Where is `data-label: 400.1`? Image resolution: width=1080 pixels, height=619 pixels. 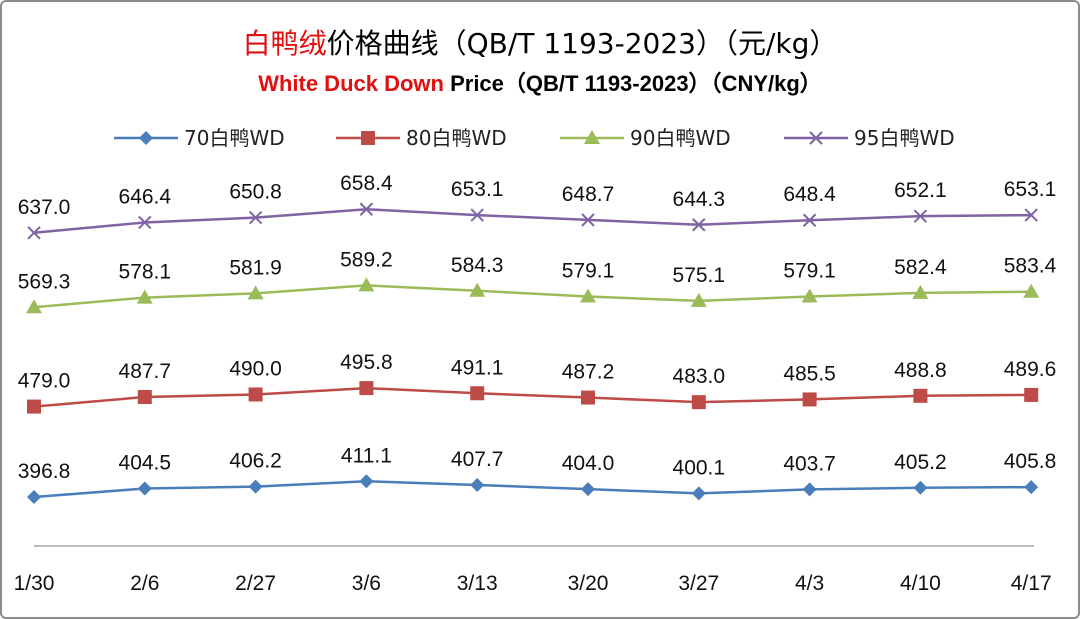 data-label: 400.1 is located at coordinates (699, 467).